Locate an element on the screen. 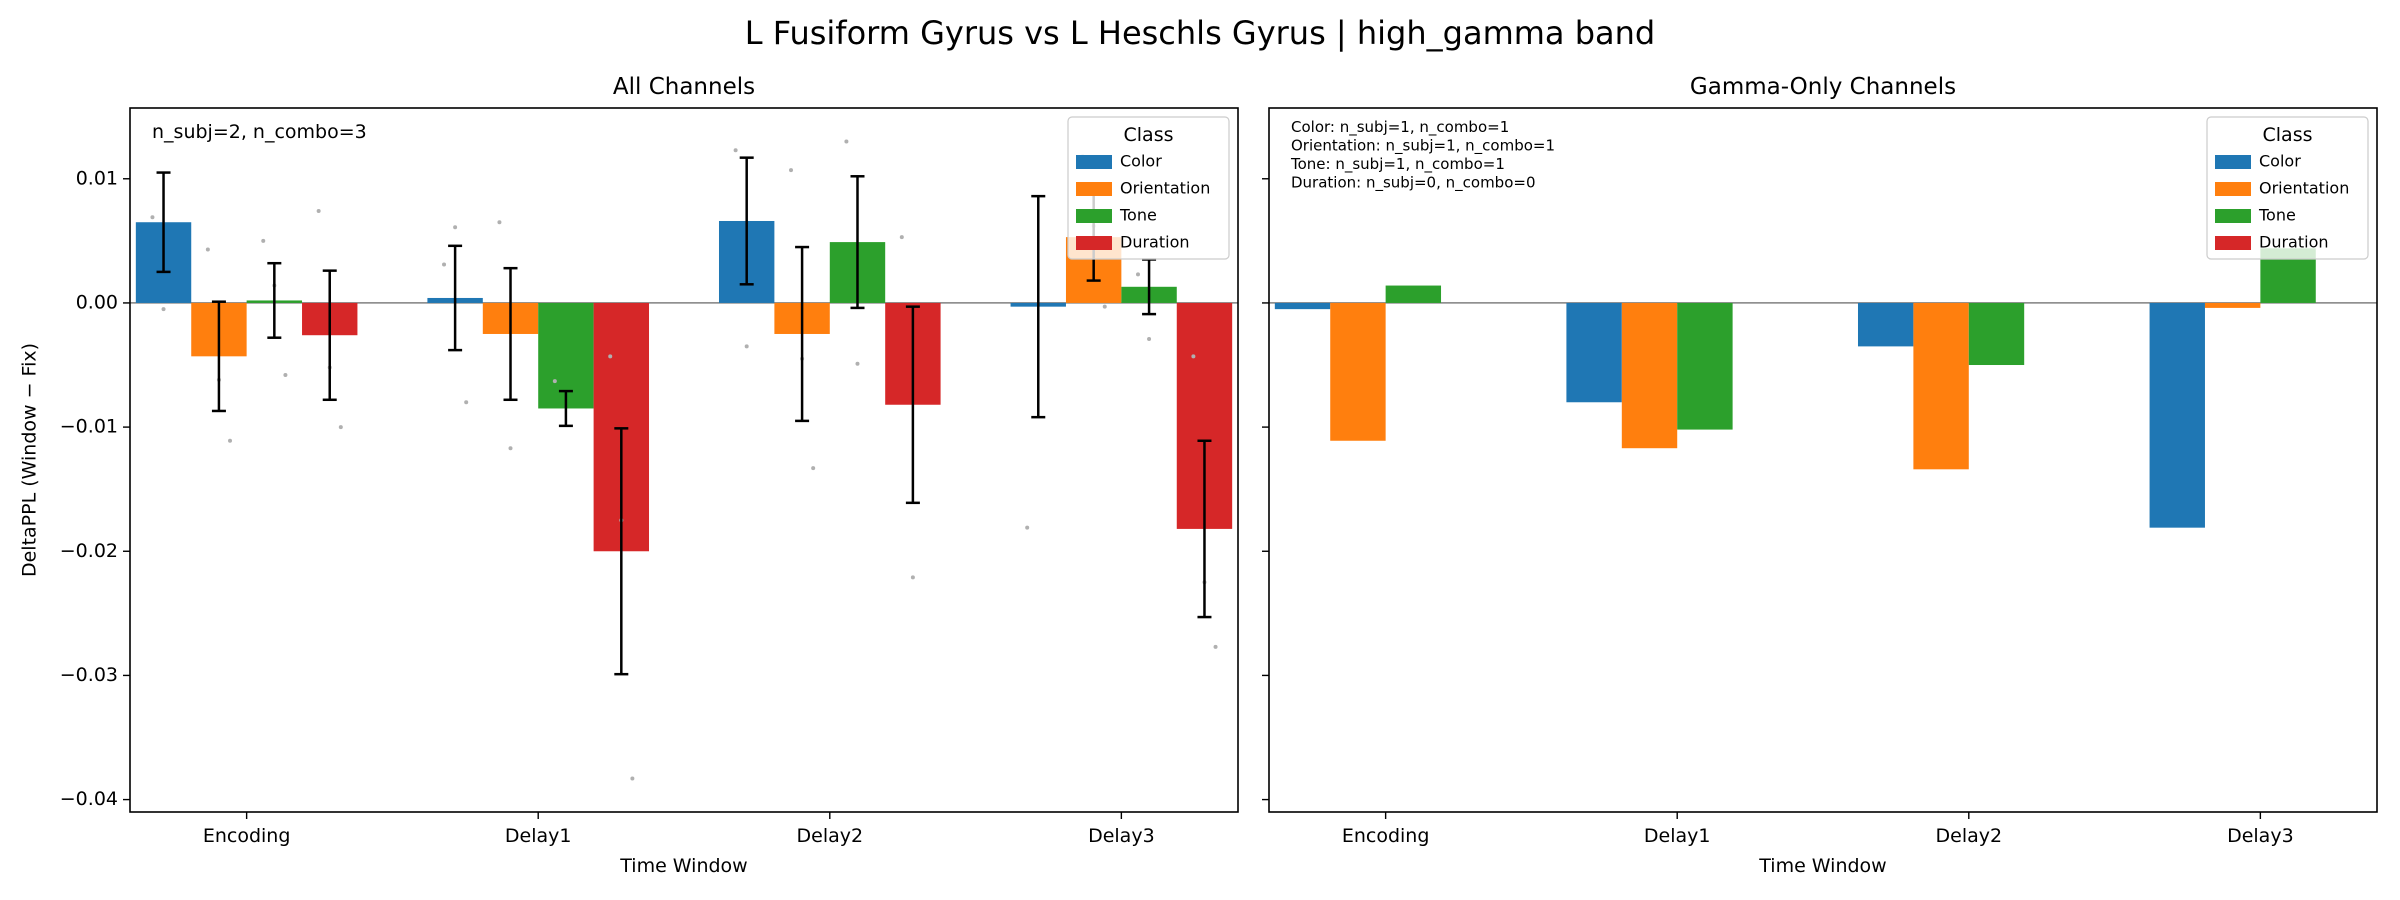  sample-size-annotation: n_subj=2, n_combo=3 is located at coordinates (259, 132).